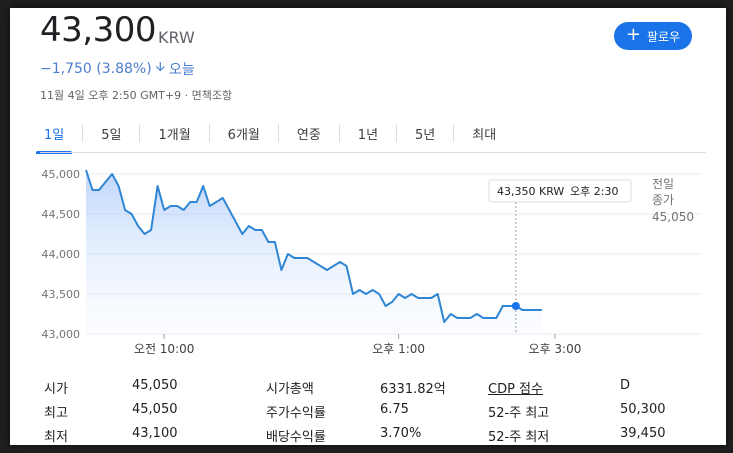 Image resolution: width=733 pixels, height=453 pixels. Describe the element at coordinates (136, 95) in the screenshot. I see `timestamp: 11월 4일 오후 2:50 GMT+9 · 면책조항` at that location.